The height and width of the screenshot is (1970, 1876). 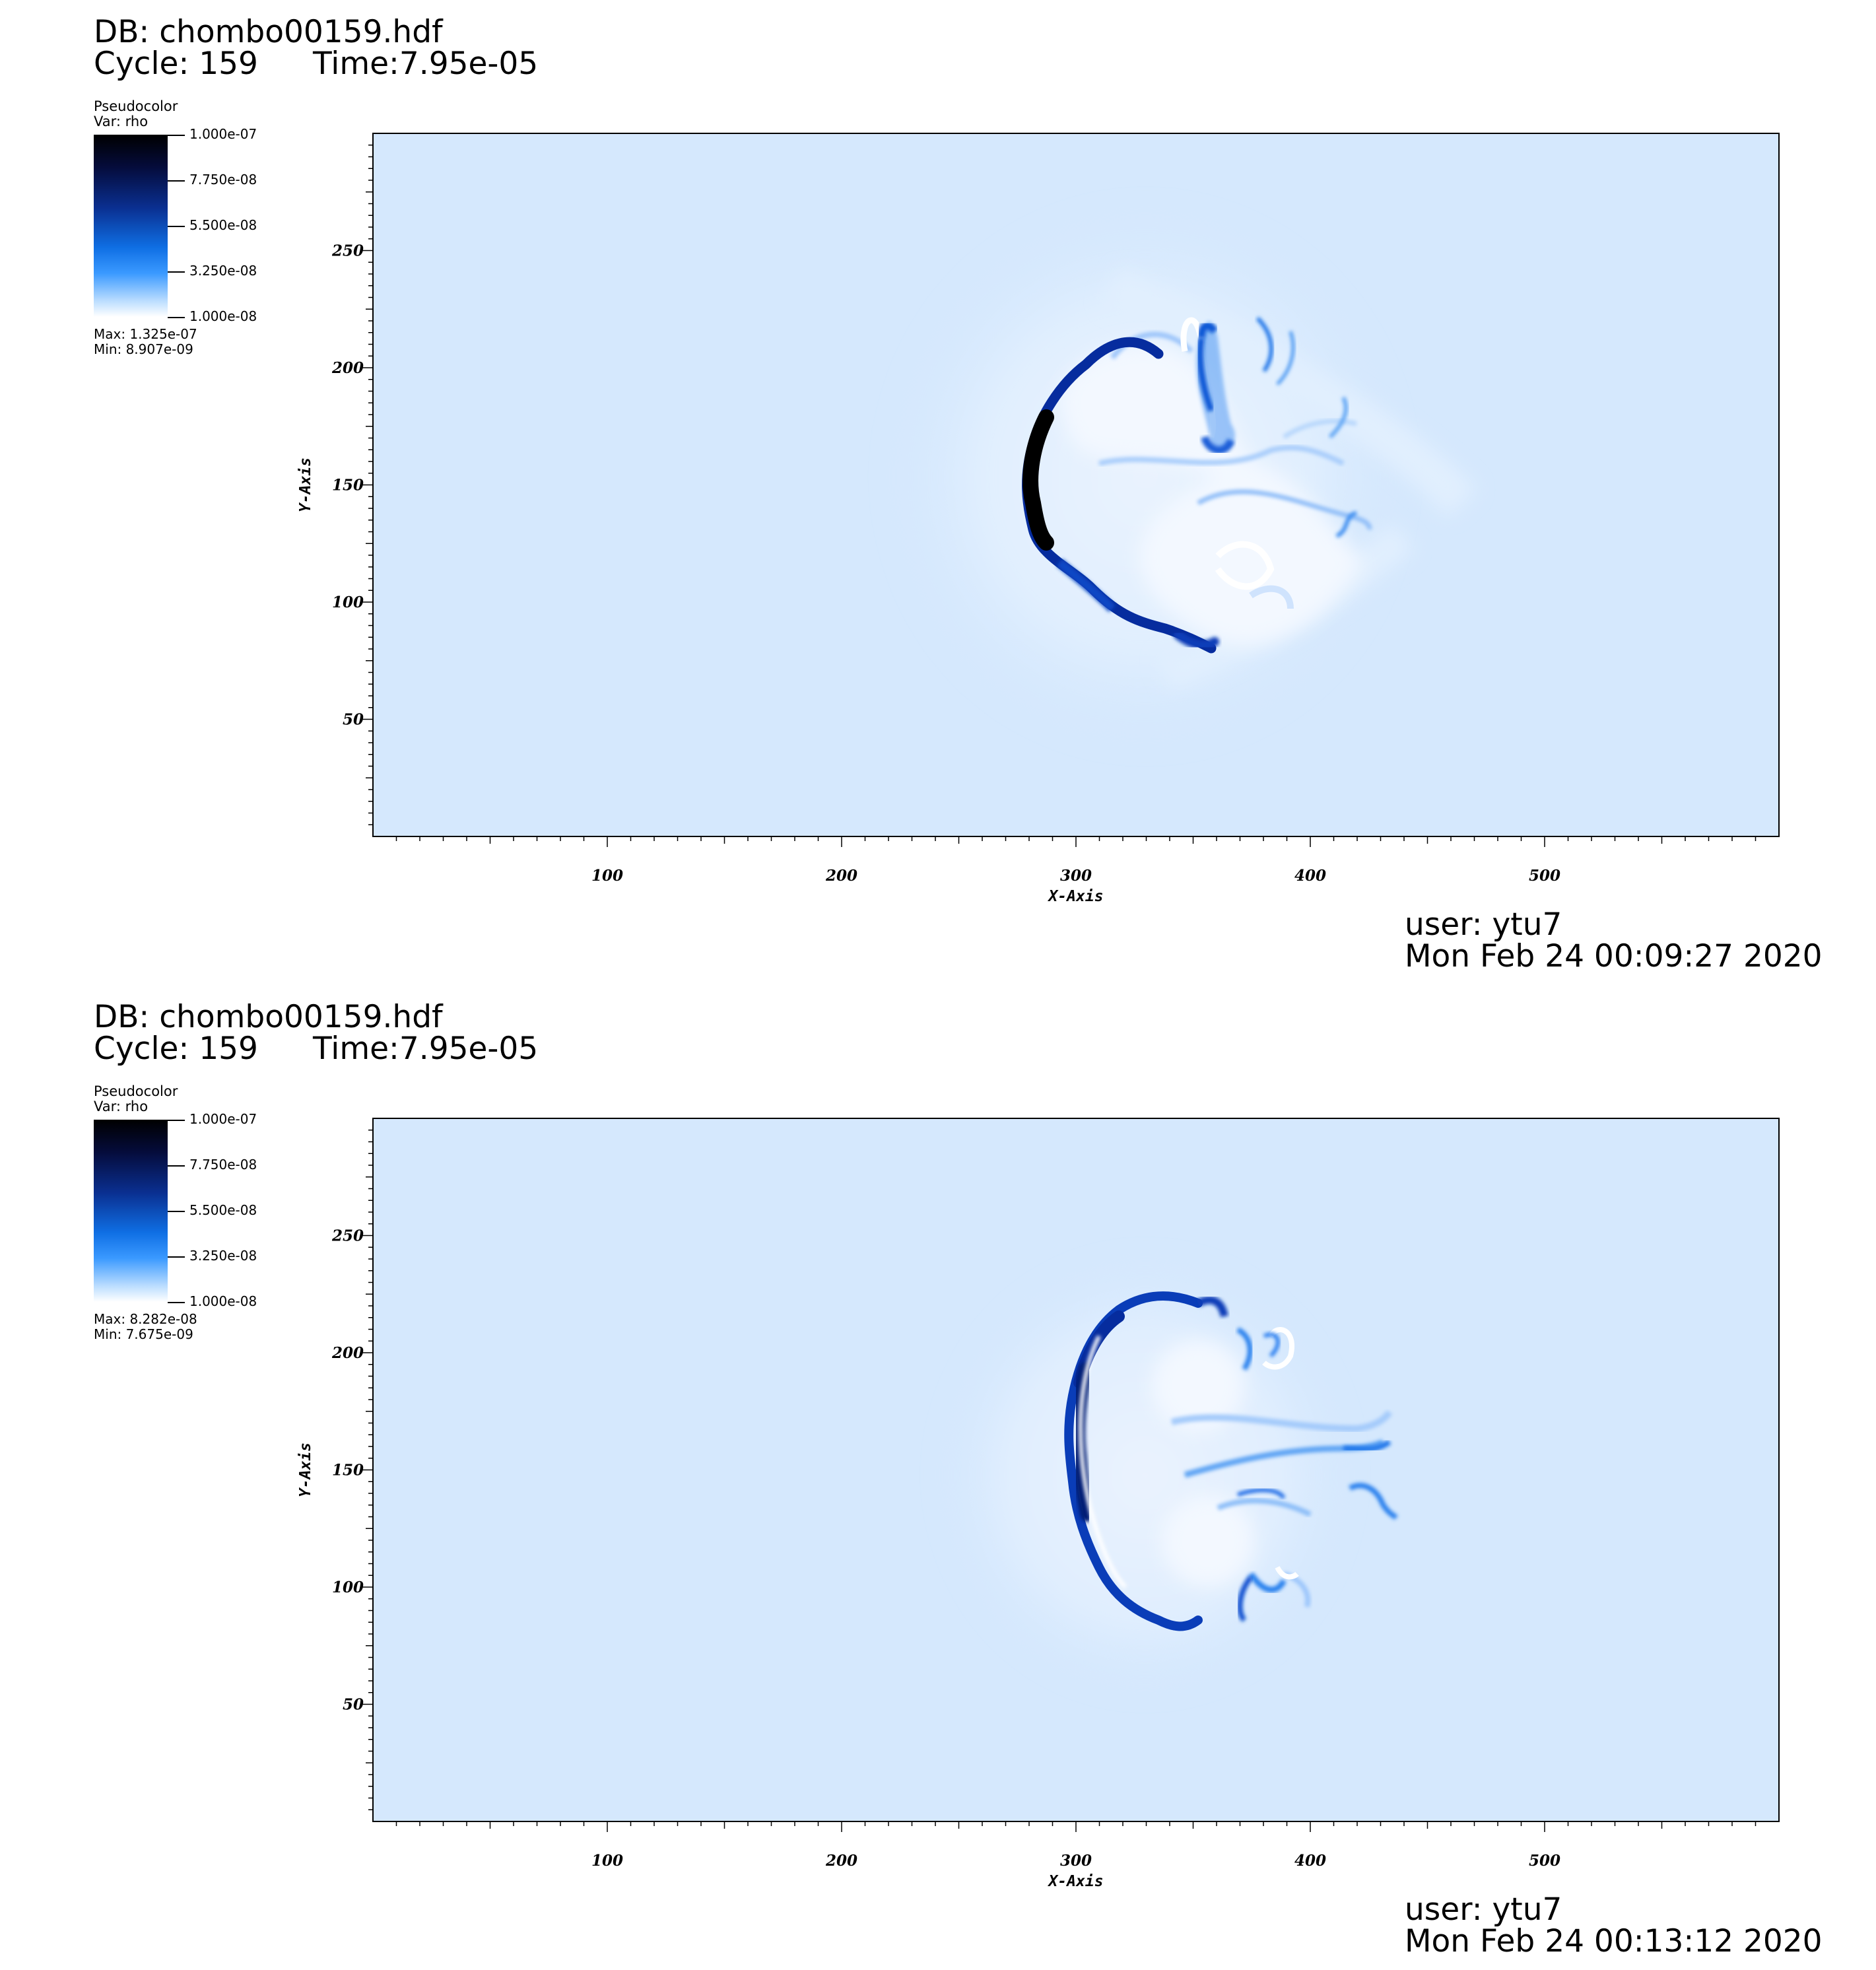 I want to click on footer-date: Mon Feb 24 00:13:12 2020, so click(x=1614, y=1941).